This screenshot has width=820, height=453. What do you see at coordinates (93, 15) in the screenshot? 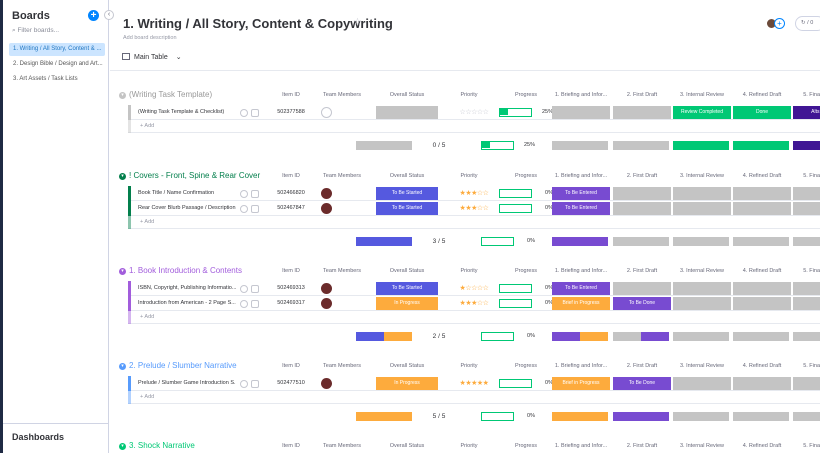
I see `plus-icon: +` at bounding box center [93, 15].